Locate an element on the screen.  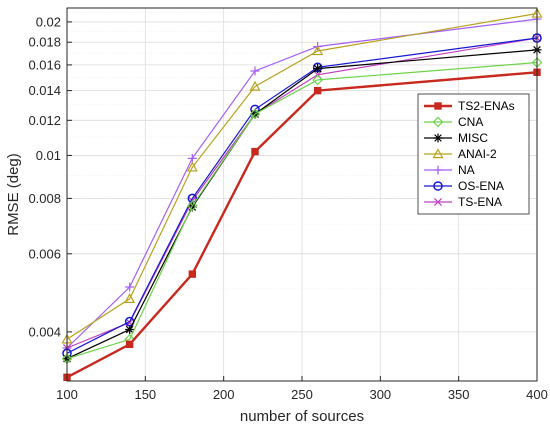
legend-entry-ts2-enas: TS2-ENAs is located at coordinates (469, 106).